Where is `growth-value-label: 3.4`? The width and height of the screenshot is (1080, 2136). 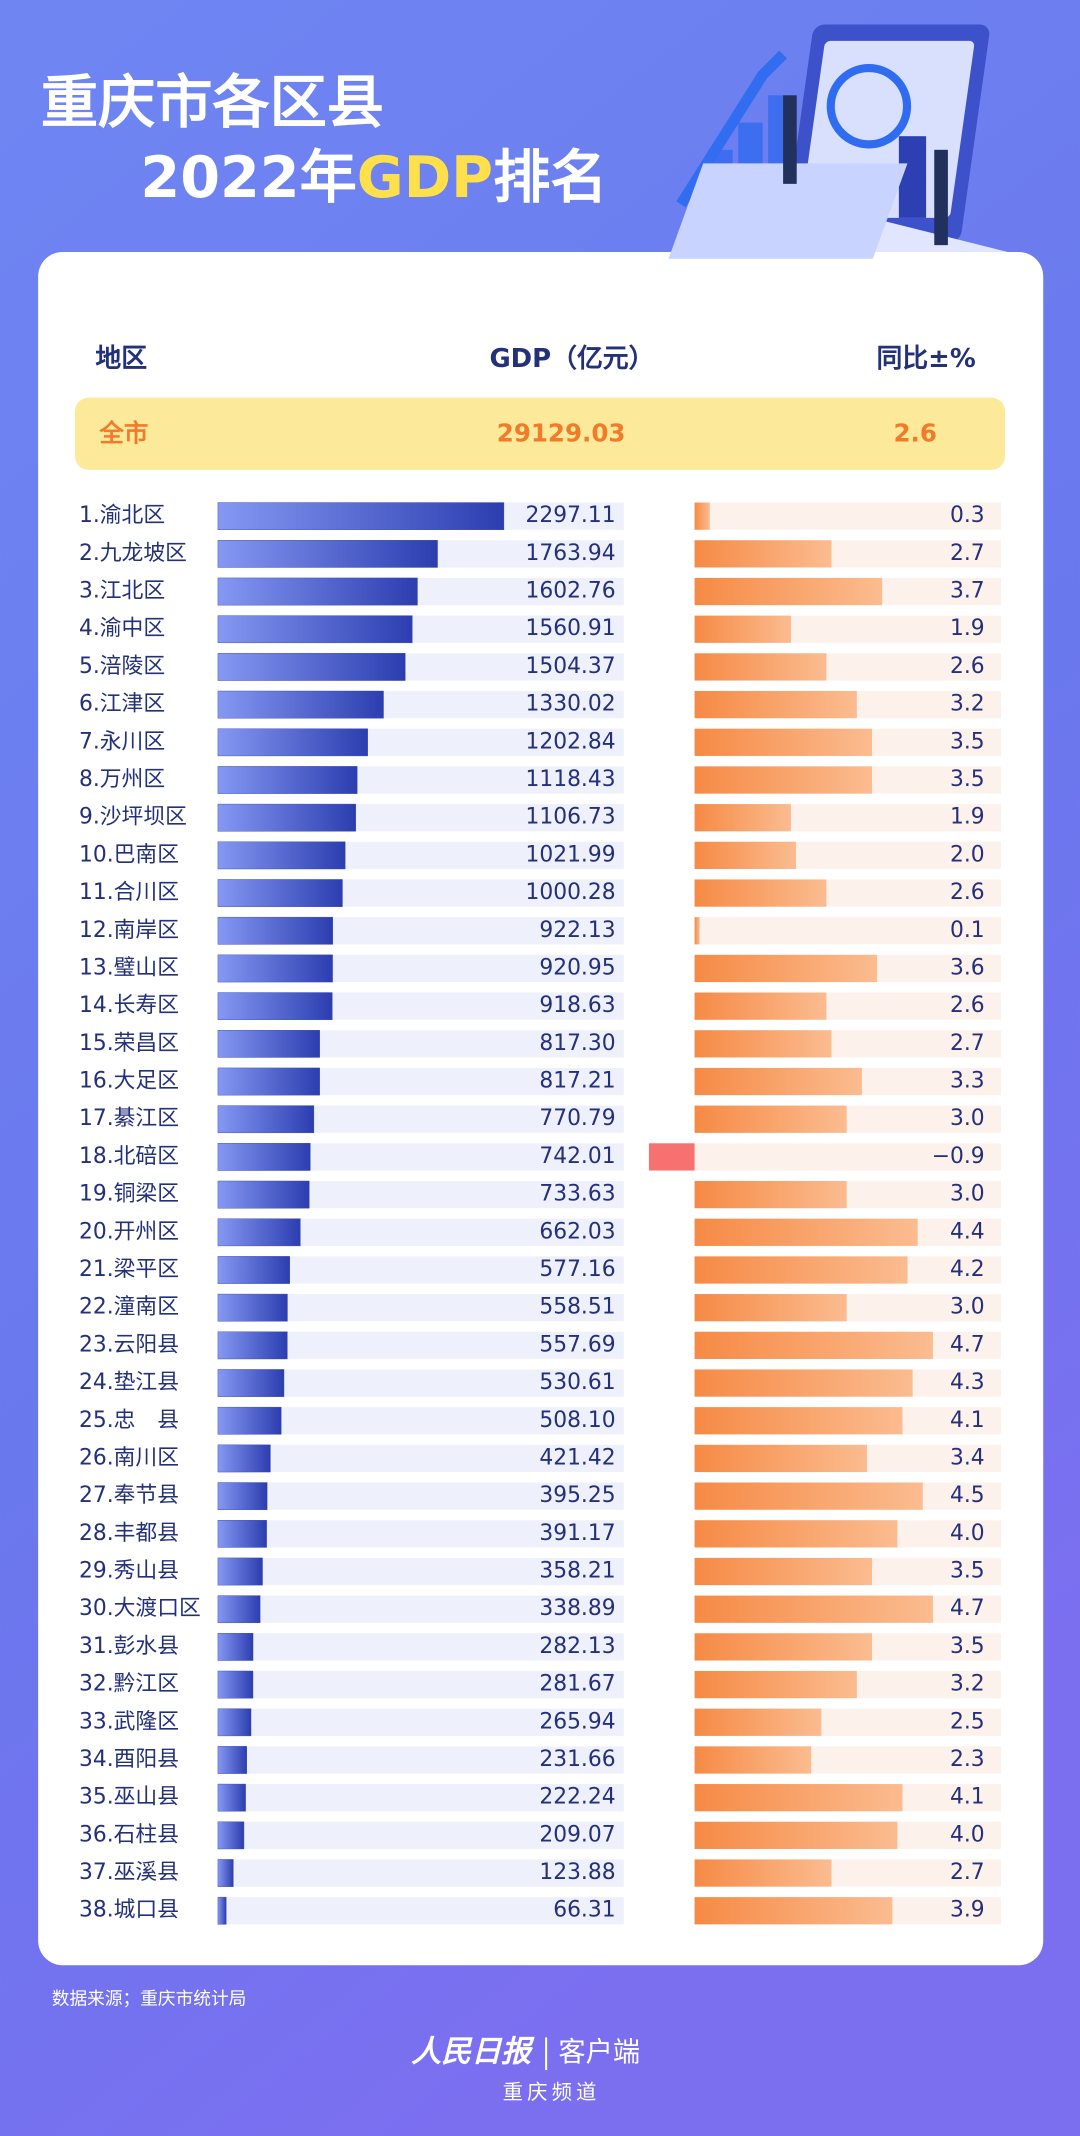 growth-value-label: 3.4 is located at coordinates (967, 1457).